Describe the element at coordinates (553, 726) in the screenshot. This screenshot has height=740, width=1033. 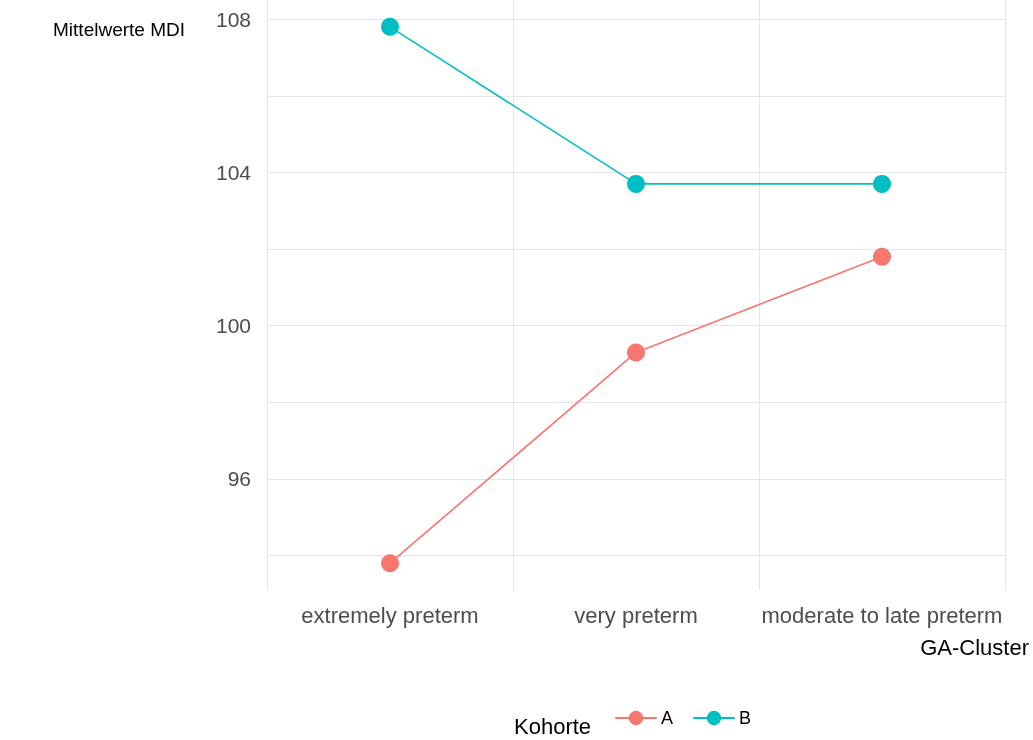
I see `legend-title: Kohorte` at that location.